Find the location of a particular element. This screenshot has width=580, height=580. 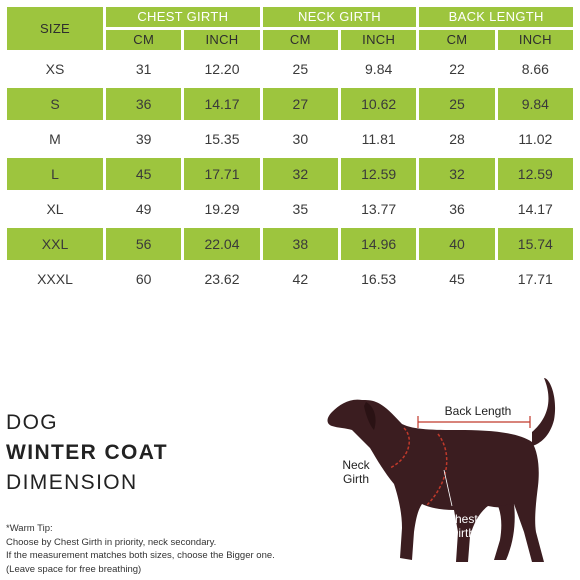

title-line-dimension: DIMENSION is located at coordinates (72, 482).